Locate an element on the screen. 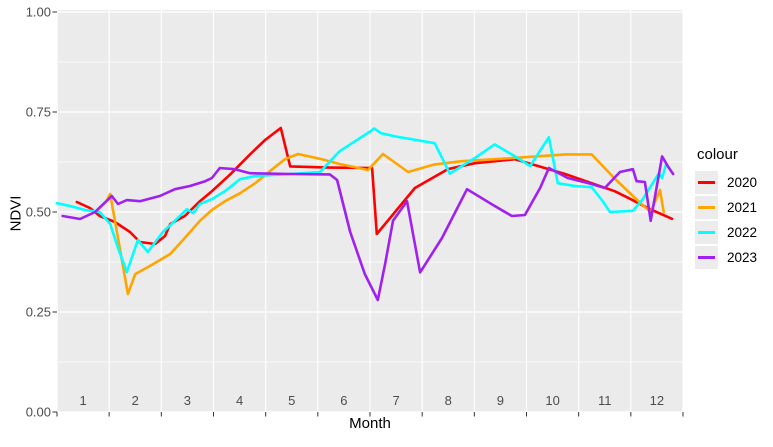 The image size is (773, 447). legend-title: colour is located at coordinates (717, 154).